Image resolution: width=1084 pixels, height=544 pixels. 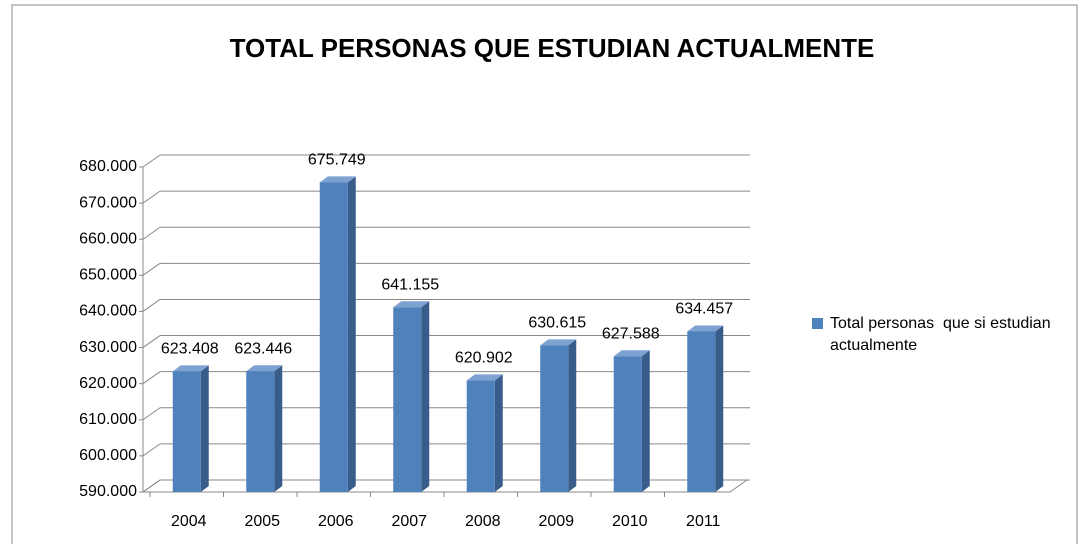 I want to click on y-tick-label: 670.000, so click(x=108, y=202).